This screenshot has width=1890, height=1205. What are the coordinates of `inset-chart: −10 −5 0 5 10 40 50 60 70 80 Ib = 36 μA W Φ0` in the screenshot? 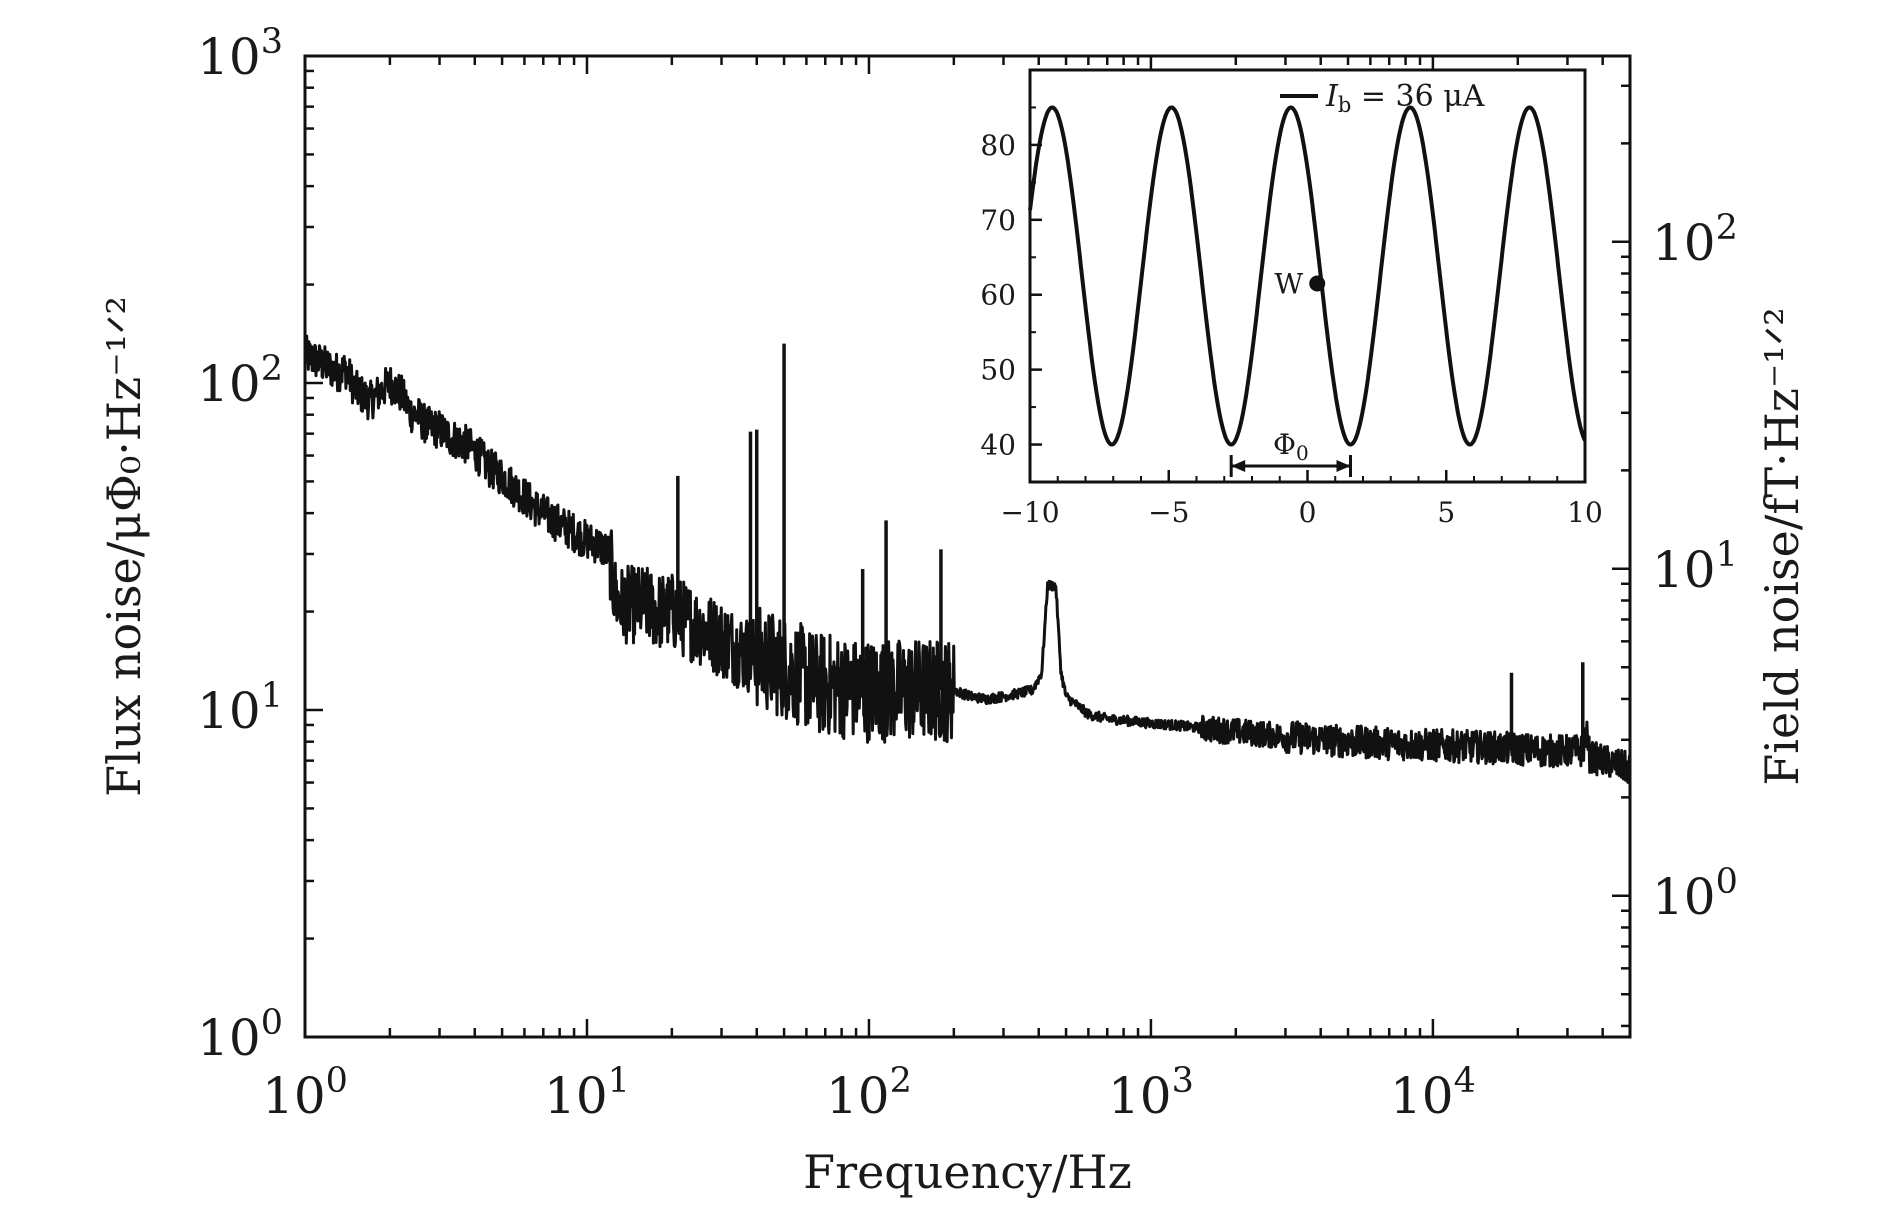 It's located at (1291, 298).